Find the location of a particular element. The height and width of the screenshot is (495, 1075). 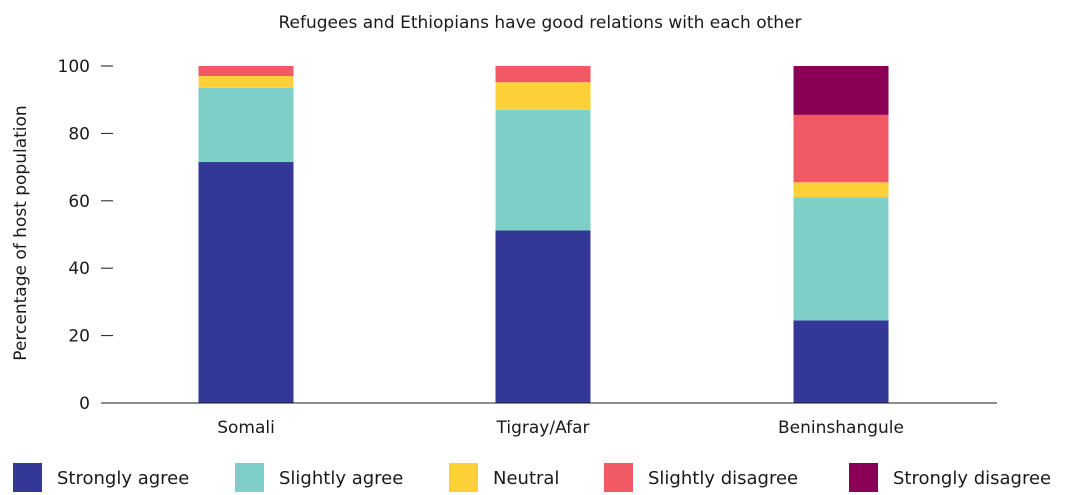

legend-label: Strongly disagree is located at coordinates (972, 478).